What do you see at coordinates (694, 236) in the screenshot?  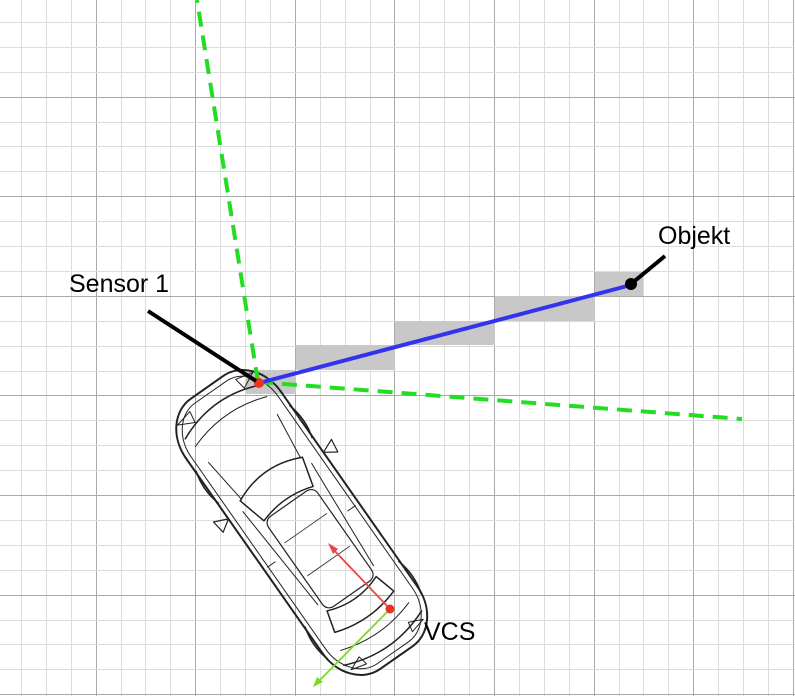 I see `object-label: Objekt` at bounding box center [694, 236].